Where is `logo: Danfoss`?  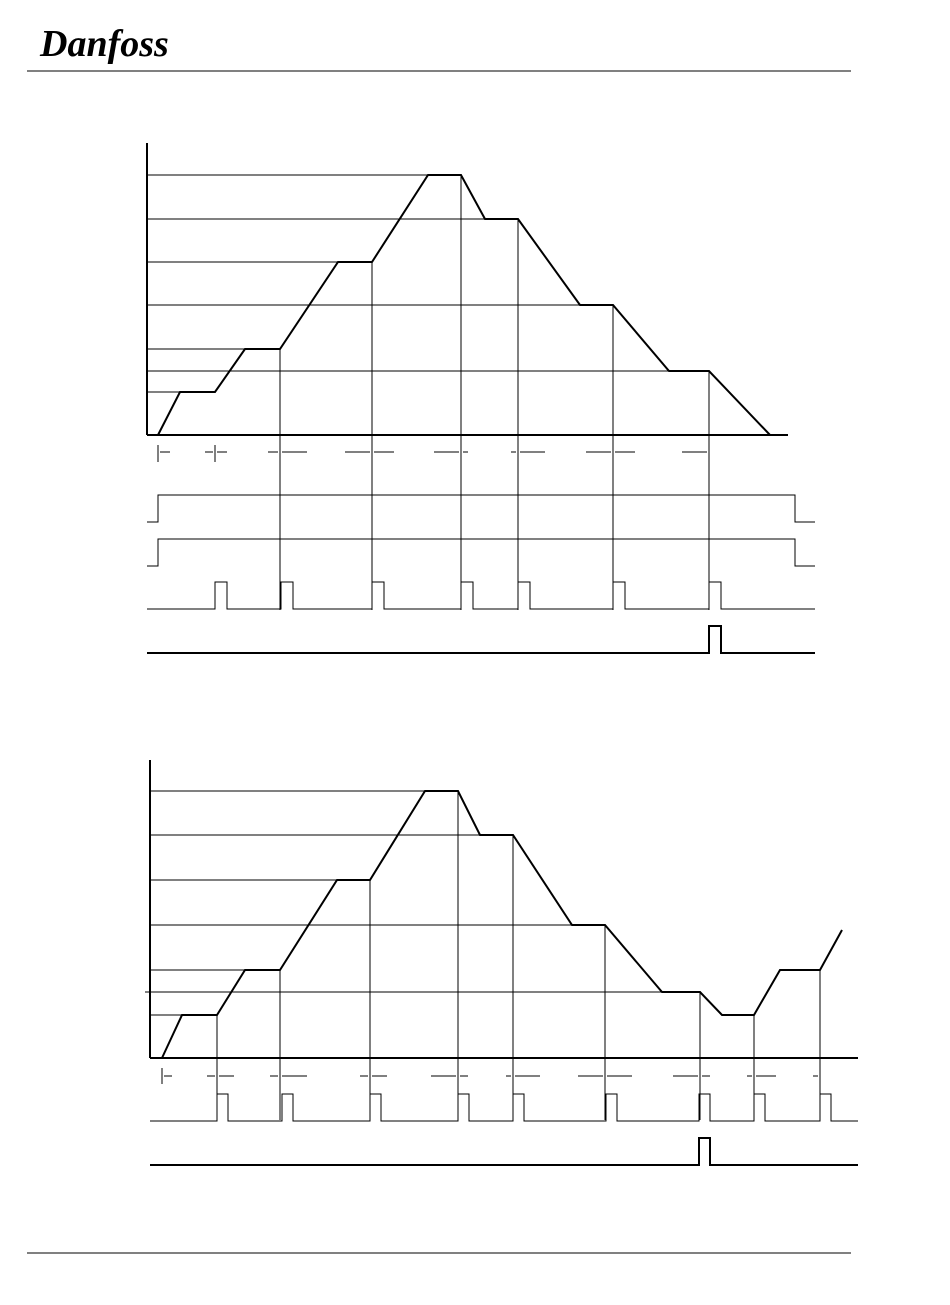 logo: Danfoss is located at coordinates (104, 44).